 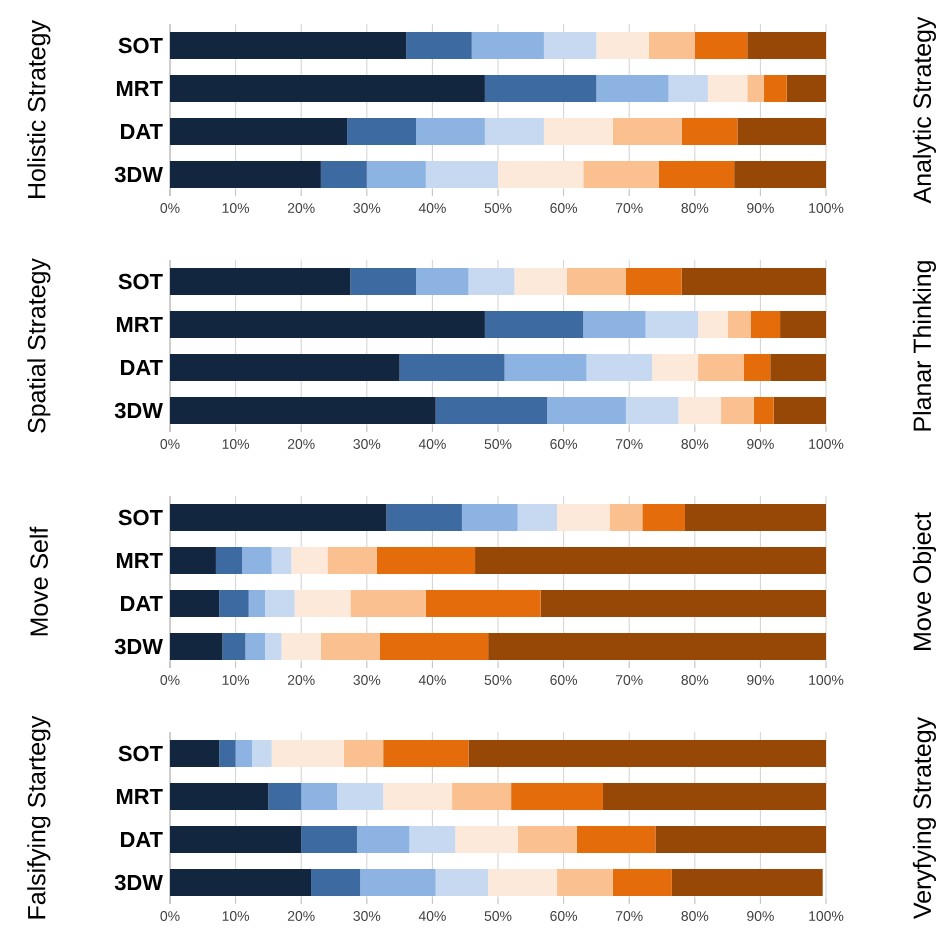 What do you see at coordinates (924, 346) in the screenshot?
I see `y2-axis-title: Planar Thinking` at bounding box center [924, 346].